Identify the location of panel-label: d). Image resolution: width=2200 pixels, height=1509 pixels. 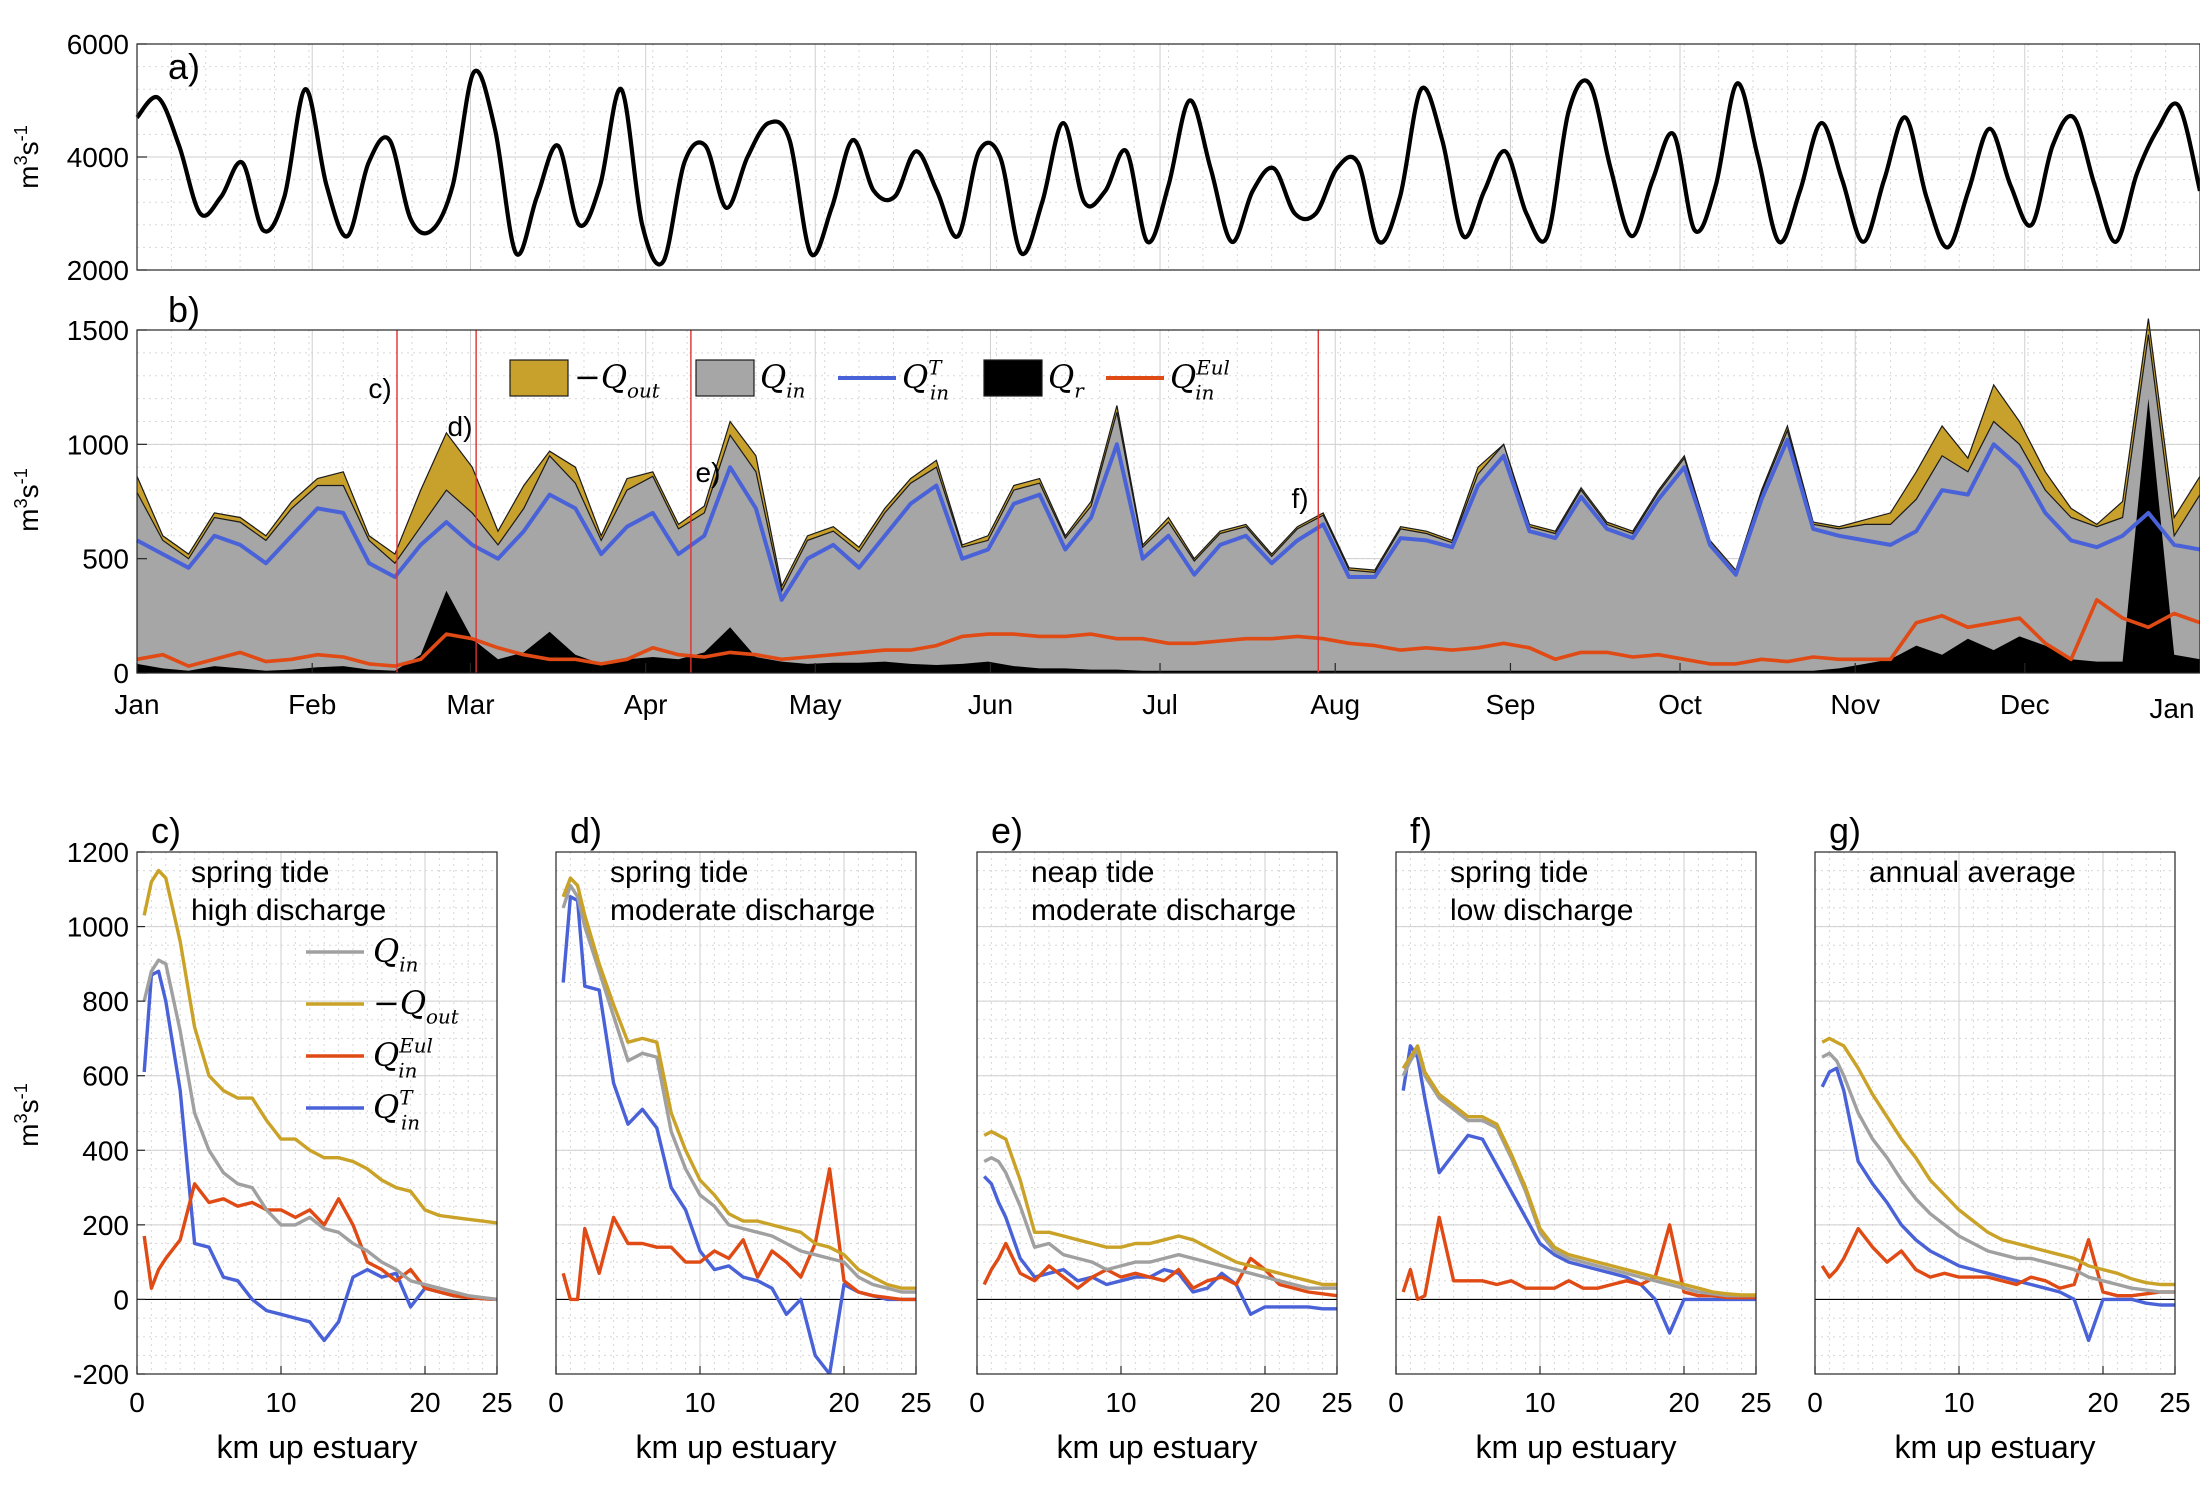
(586, 830).